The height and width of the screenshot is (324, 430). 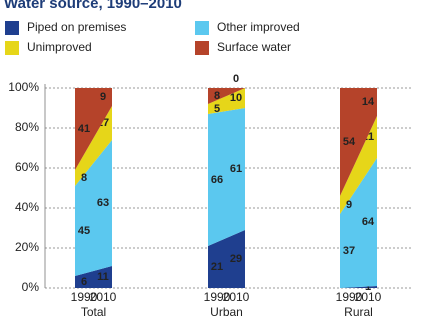 What do you see at coordinates (27, 247) in the screenshot?
I see `y-tick-label: 20%` at bounding box center [27, 247].